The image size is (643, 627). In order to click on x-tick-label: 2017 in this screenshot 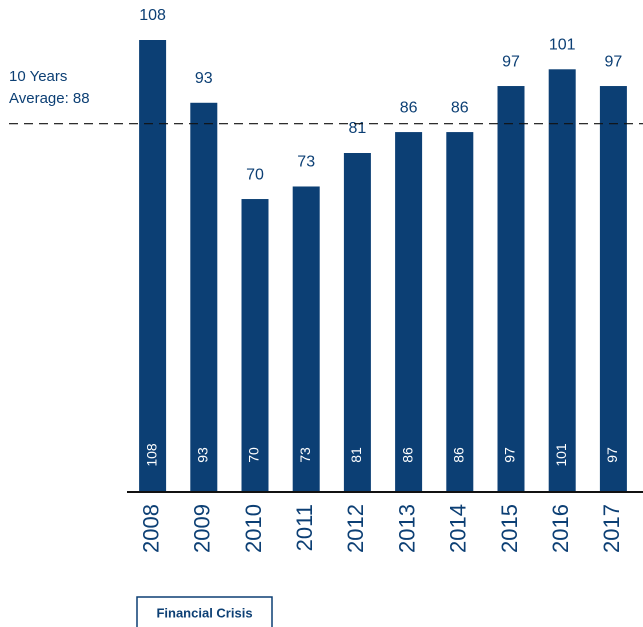, I will do `click(611, 528)`.